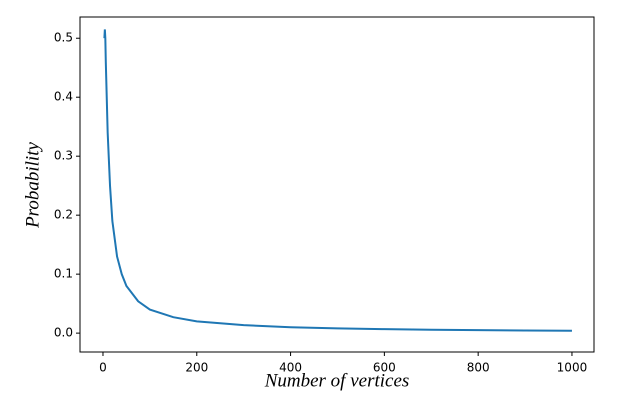  Describe the element at coordinates (63, 215) in the screenshot. I see `y-tick-label: 0.2` at that location.